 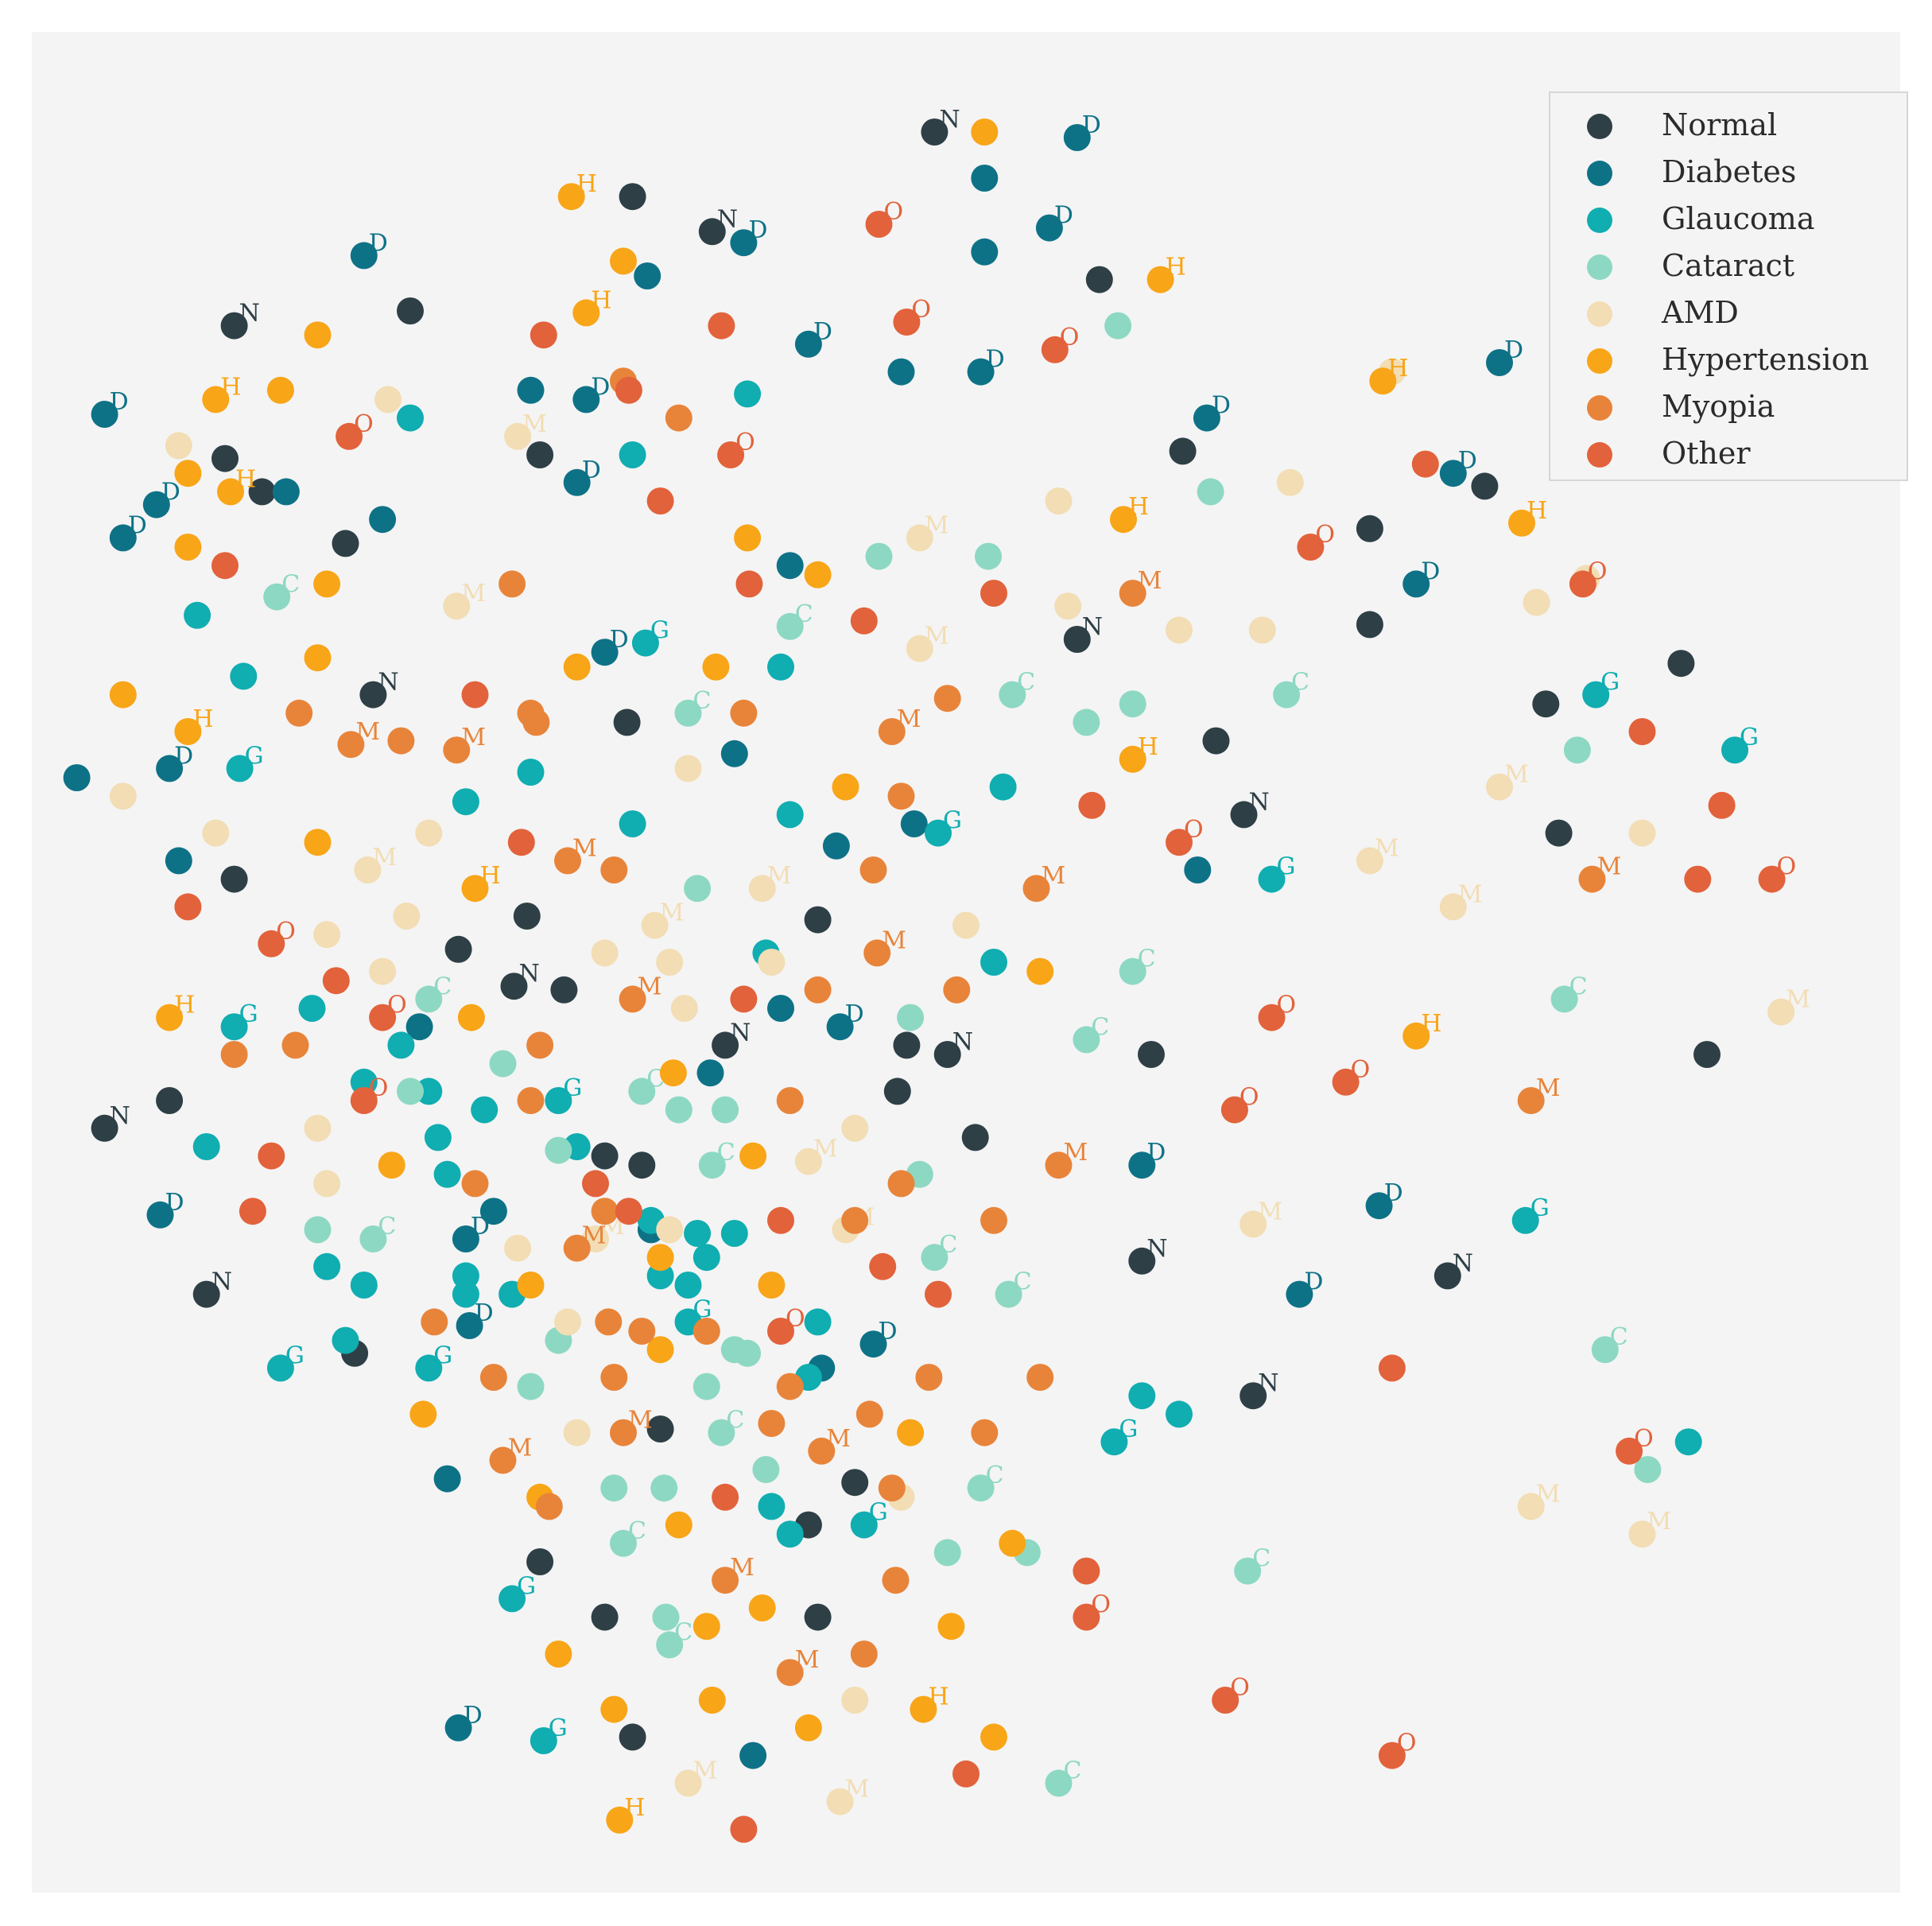 What do you see at coordinates (1719, 406) in the screenshot?
I see `legend-label: Myopia` at bounding box center [1719, 406].